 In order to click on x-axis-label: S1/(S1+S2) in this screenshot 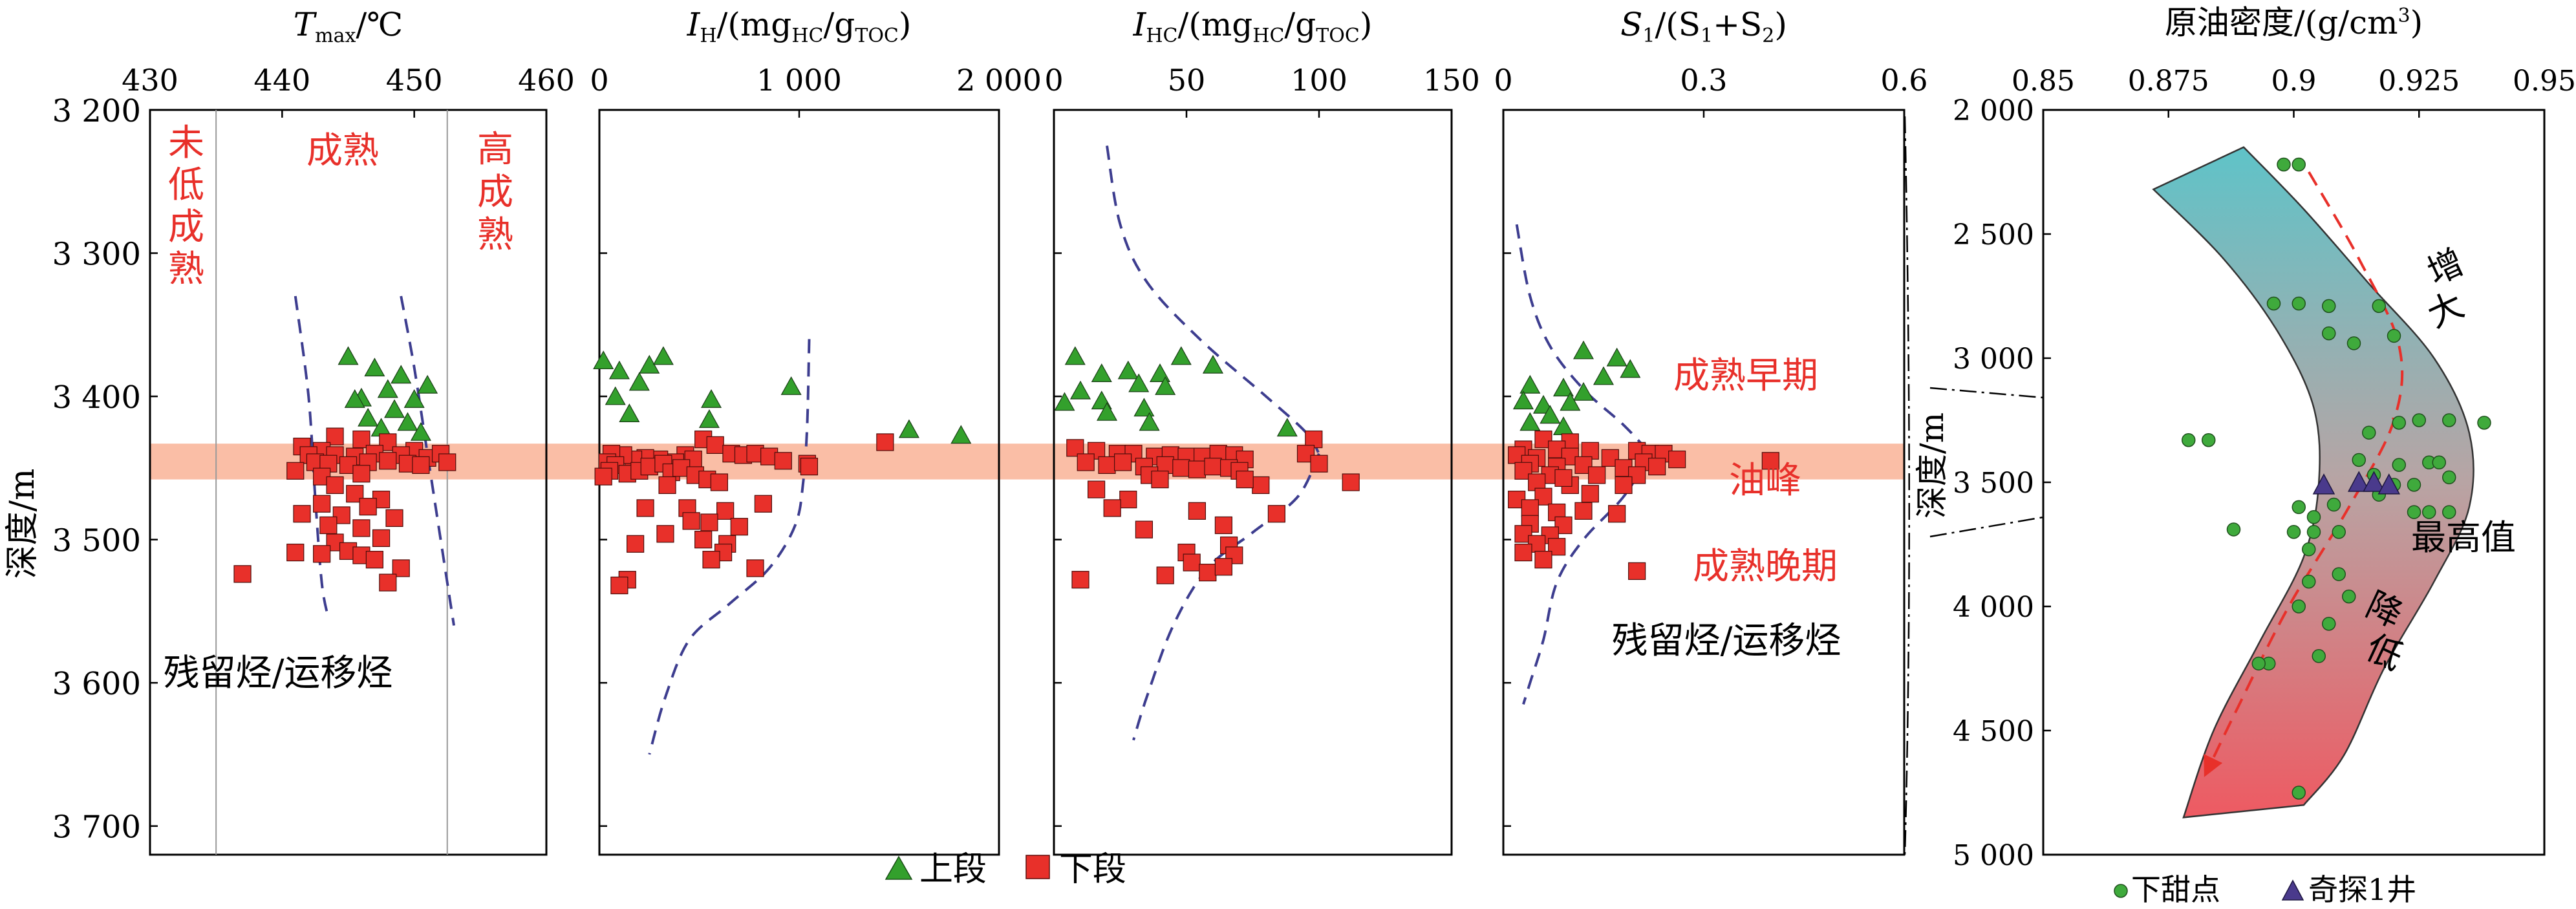, I will do `click(1703, 27)`.